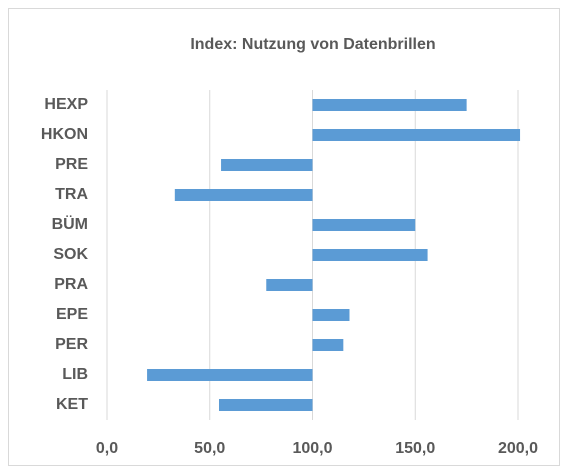 The height and width of the screenshot is (475, 569). What do you see at coordinates (312, 448) in the screenshot?
I see `x-tick-label: 100,0` at bounding box center [312, 448].